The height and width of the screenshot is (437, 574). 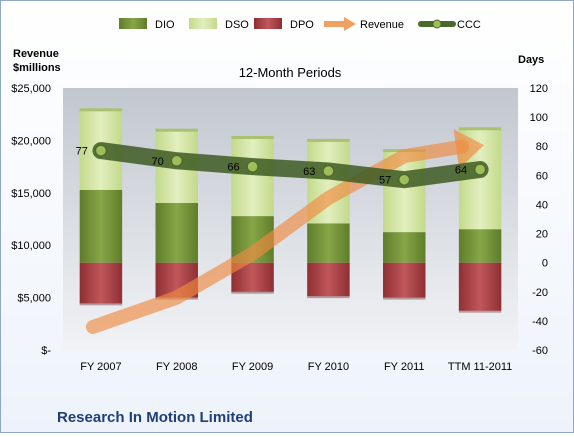 What do you see at coordinates (531, 60) in the screenshot?
I see `right-axis-title: Days` at bounding box center [531, 60].